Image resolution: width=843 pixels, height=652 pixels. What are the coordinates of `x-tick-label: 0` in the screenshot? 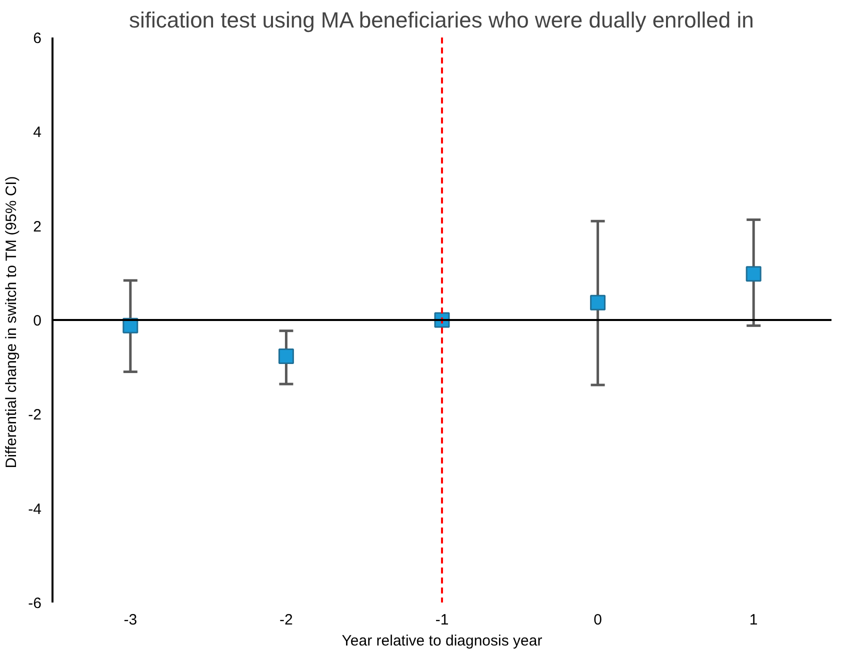 It's located at (598, 620).